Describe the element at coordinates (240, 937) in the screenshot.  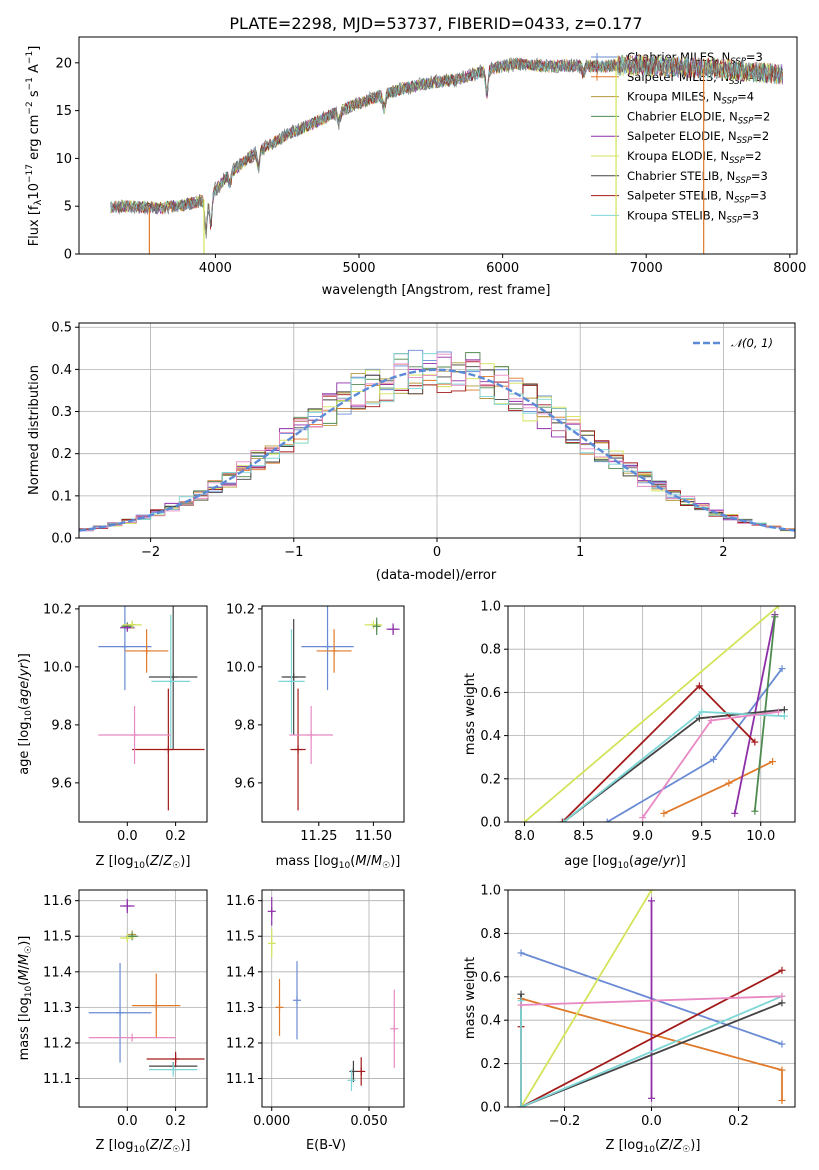
I see `y-tick-label: 11.5` at that location.